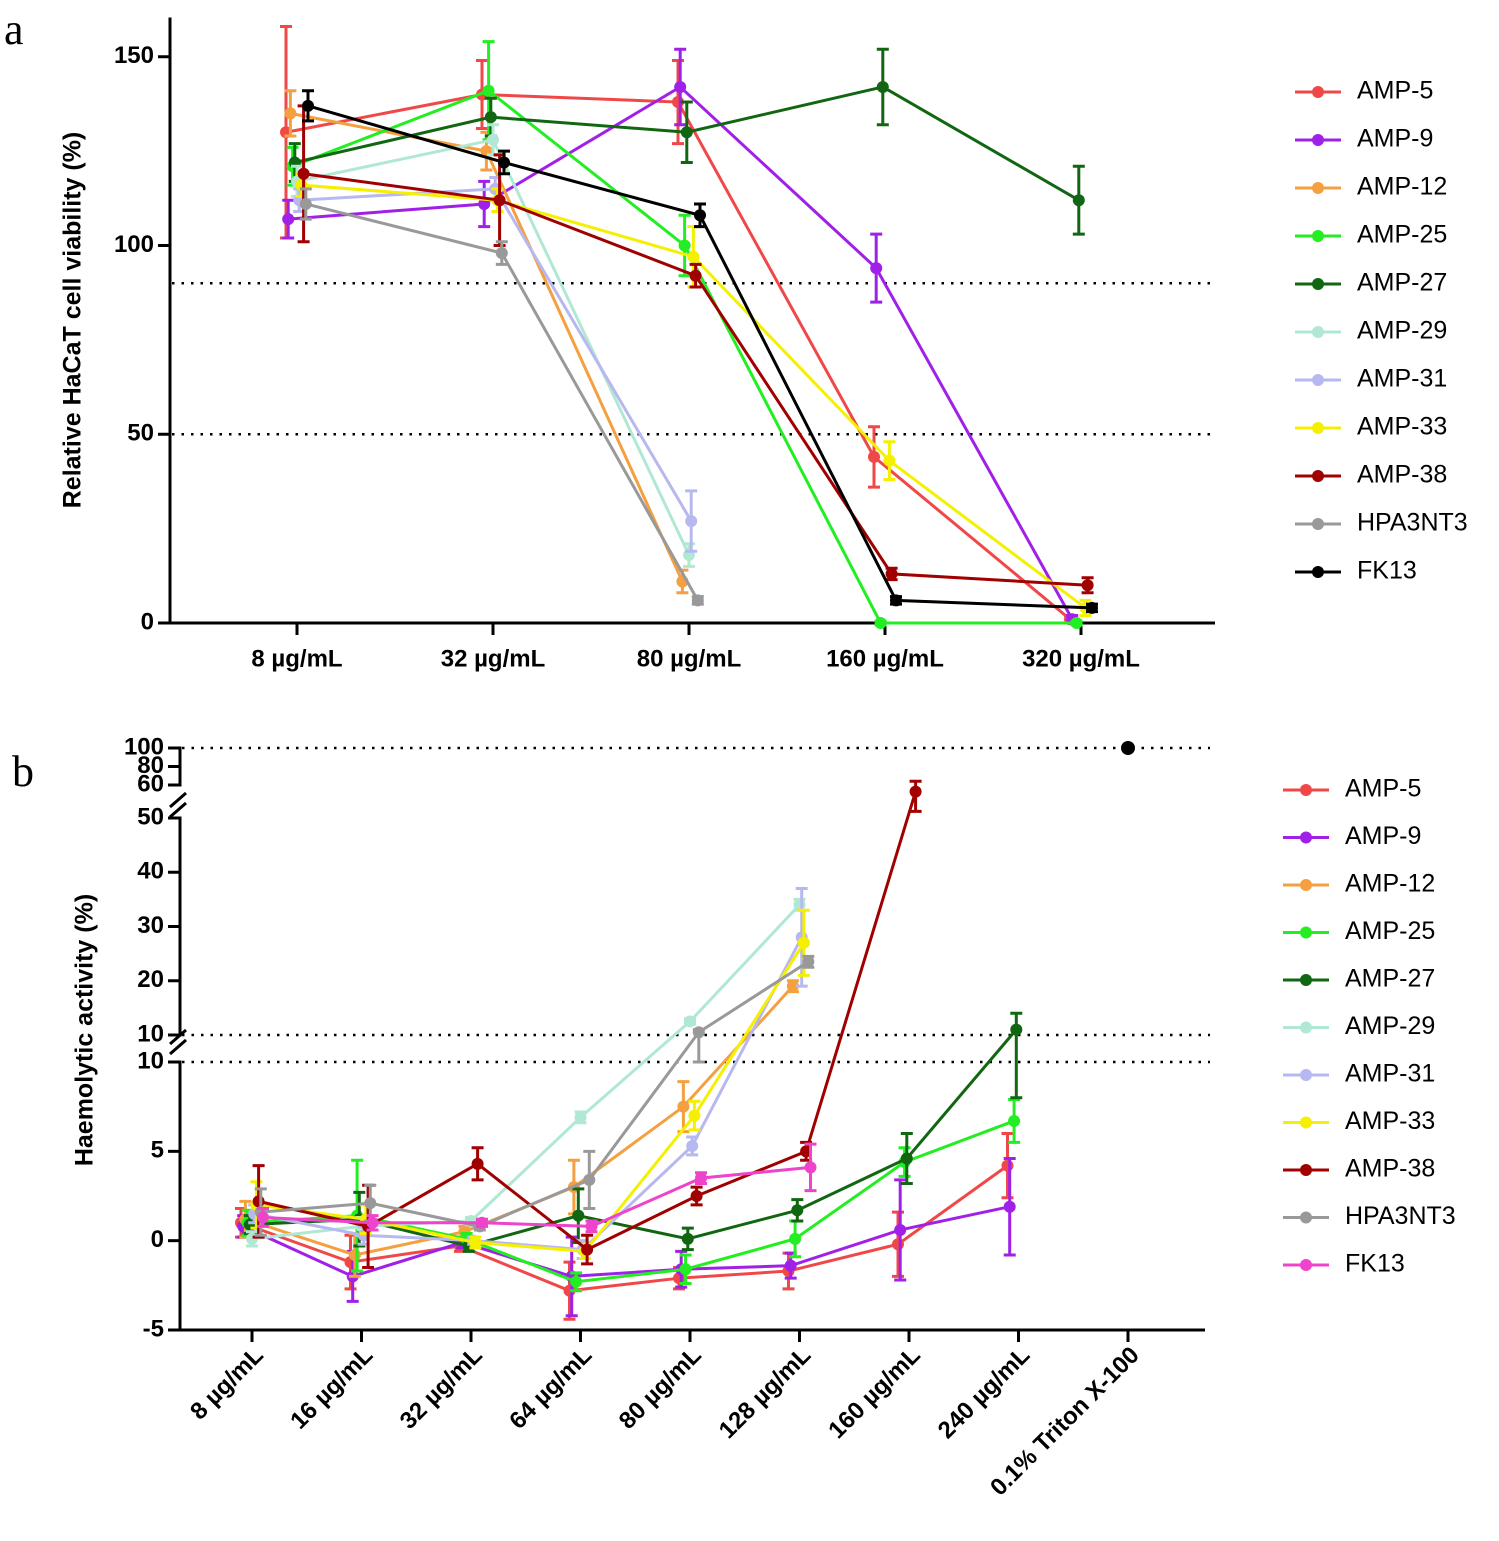 Image resolution: width=1499 pixels, height=1541 pixels. Describe the element at coordinates (1128, 748) in the screenshot. I see `control-point` at that location.